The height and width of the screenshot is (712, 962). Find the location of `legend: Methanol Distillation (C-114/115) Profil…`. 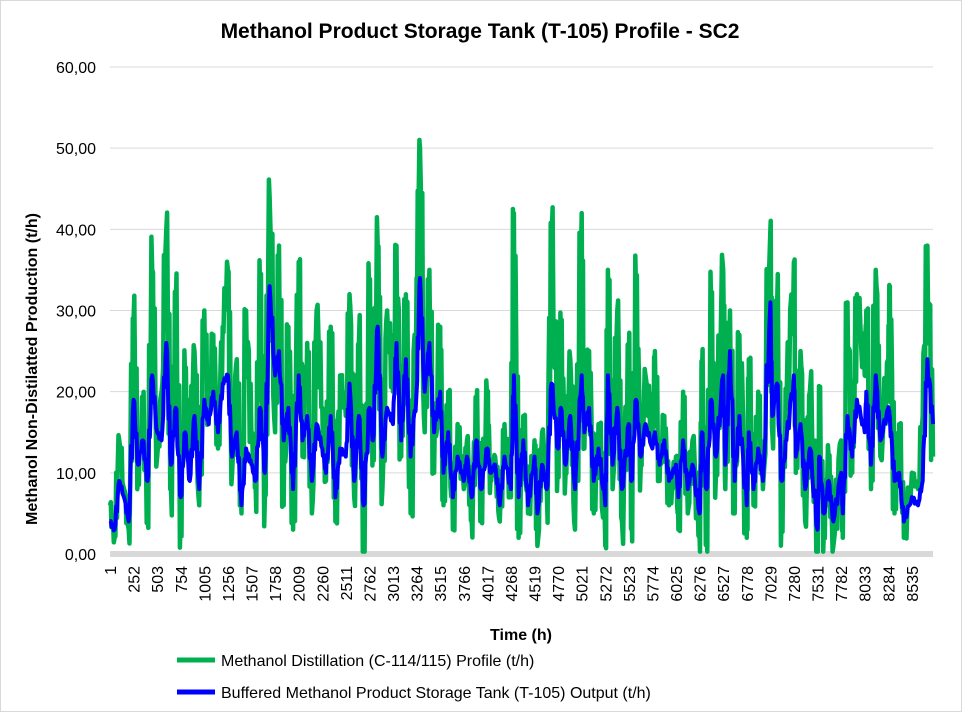

legend: Methanol Distillation (C-114/115) Profil… is located at coordinates (414, 677).